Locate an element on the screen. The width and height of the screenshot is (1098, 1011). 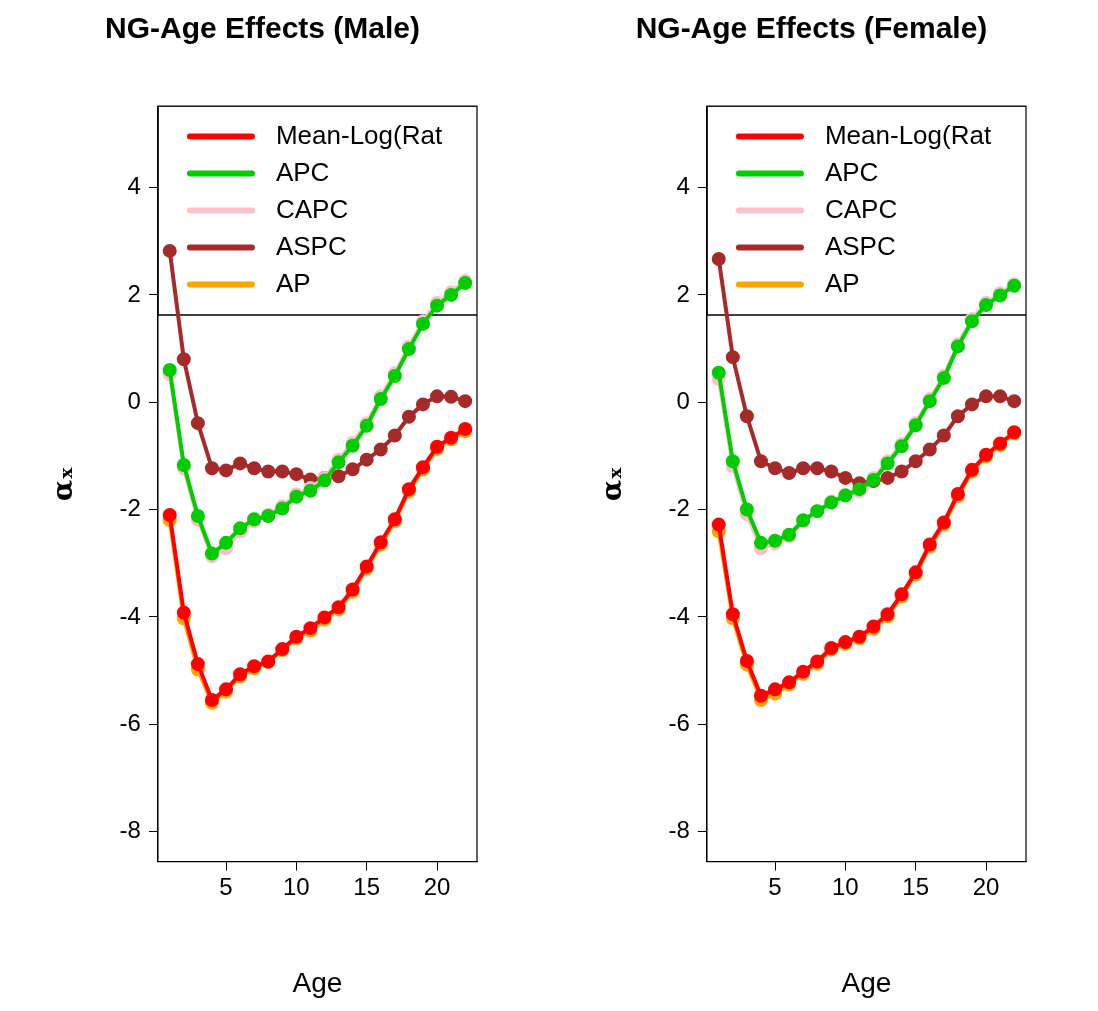
chart-title: NG-Age Effects (Female) is located at coordinates (811, 28).